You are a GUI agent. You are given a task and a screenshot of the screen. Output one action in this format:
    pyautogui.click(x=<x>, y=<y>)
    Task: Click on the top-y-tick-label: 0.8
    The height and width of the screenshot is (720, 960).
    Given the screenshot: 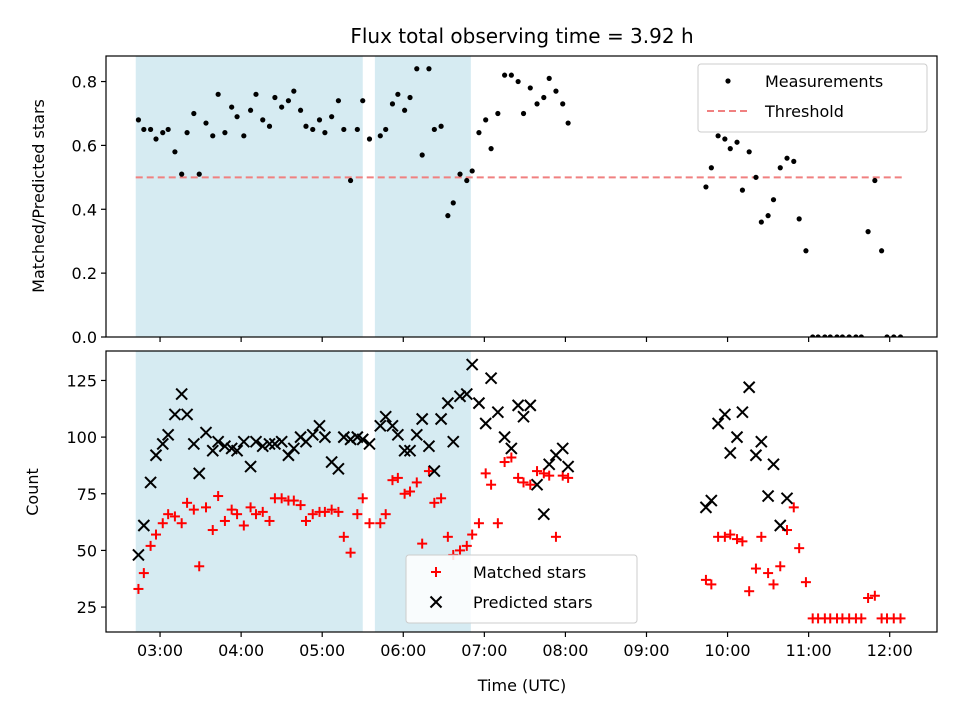 What is the action you would take?
    pyautogui.click(x=84, y=82)
    